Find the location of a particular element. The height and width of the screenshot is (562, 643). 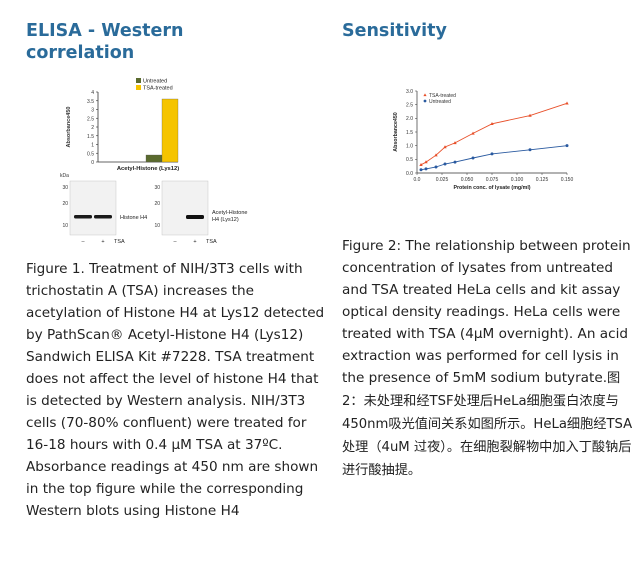

sensitivity-heading: Sensitivity is located at coordinates (394, 31).